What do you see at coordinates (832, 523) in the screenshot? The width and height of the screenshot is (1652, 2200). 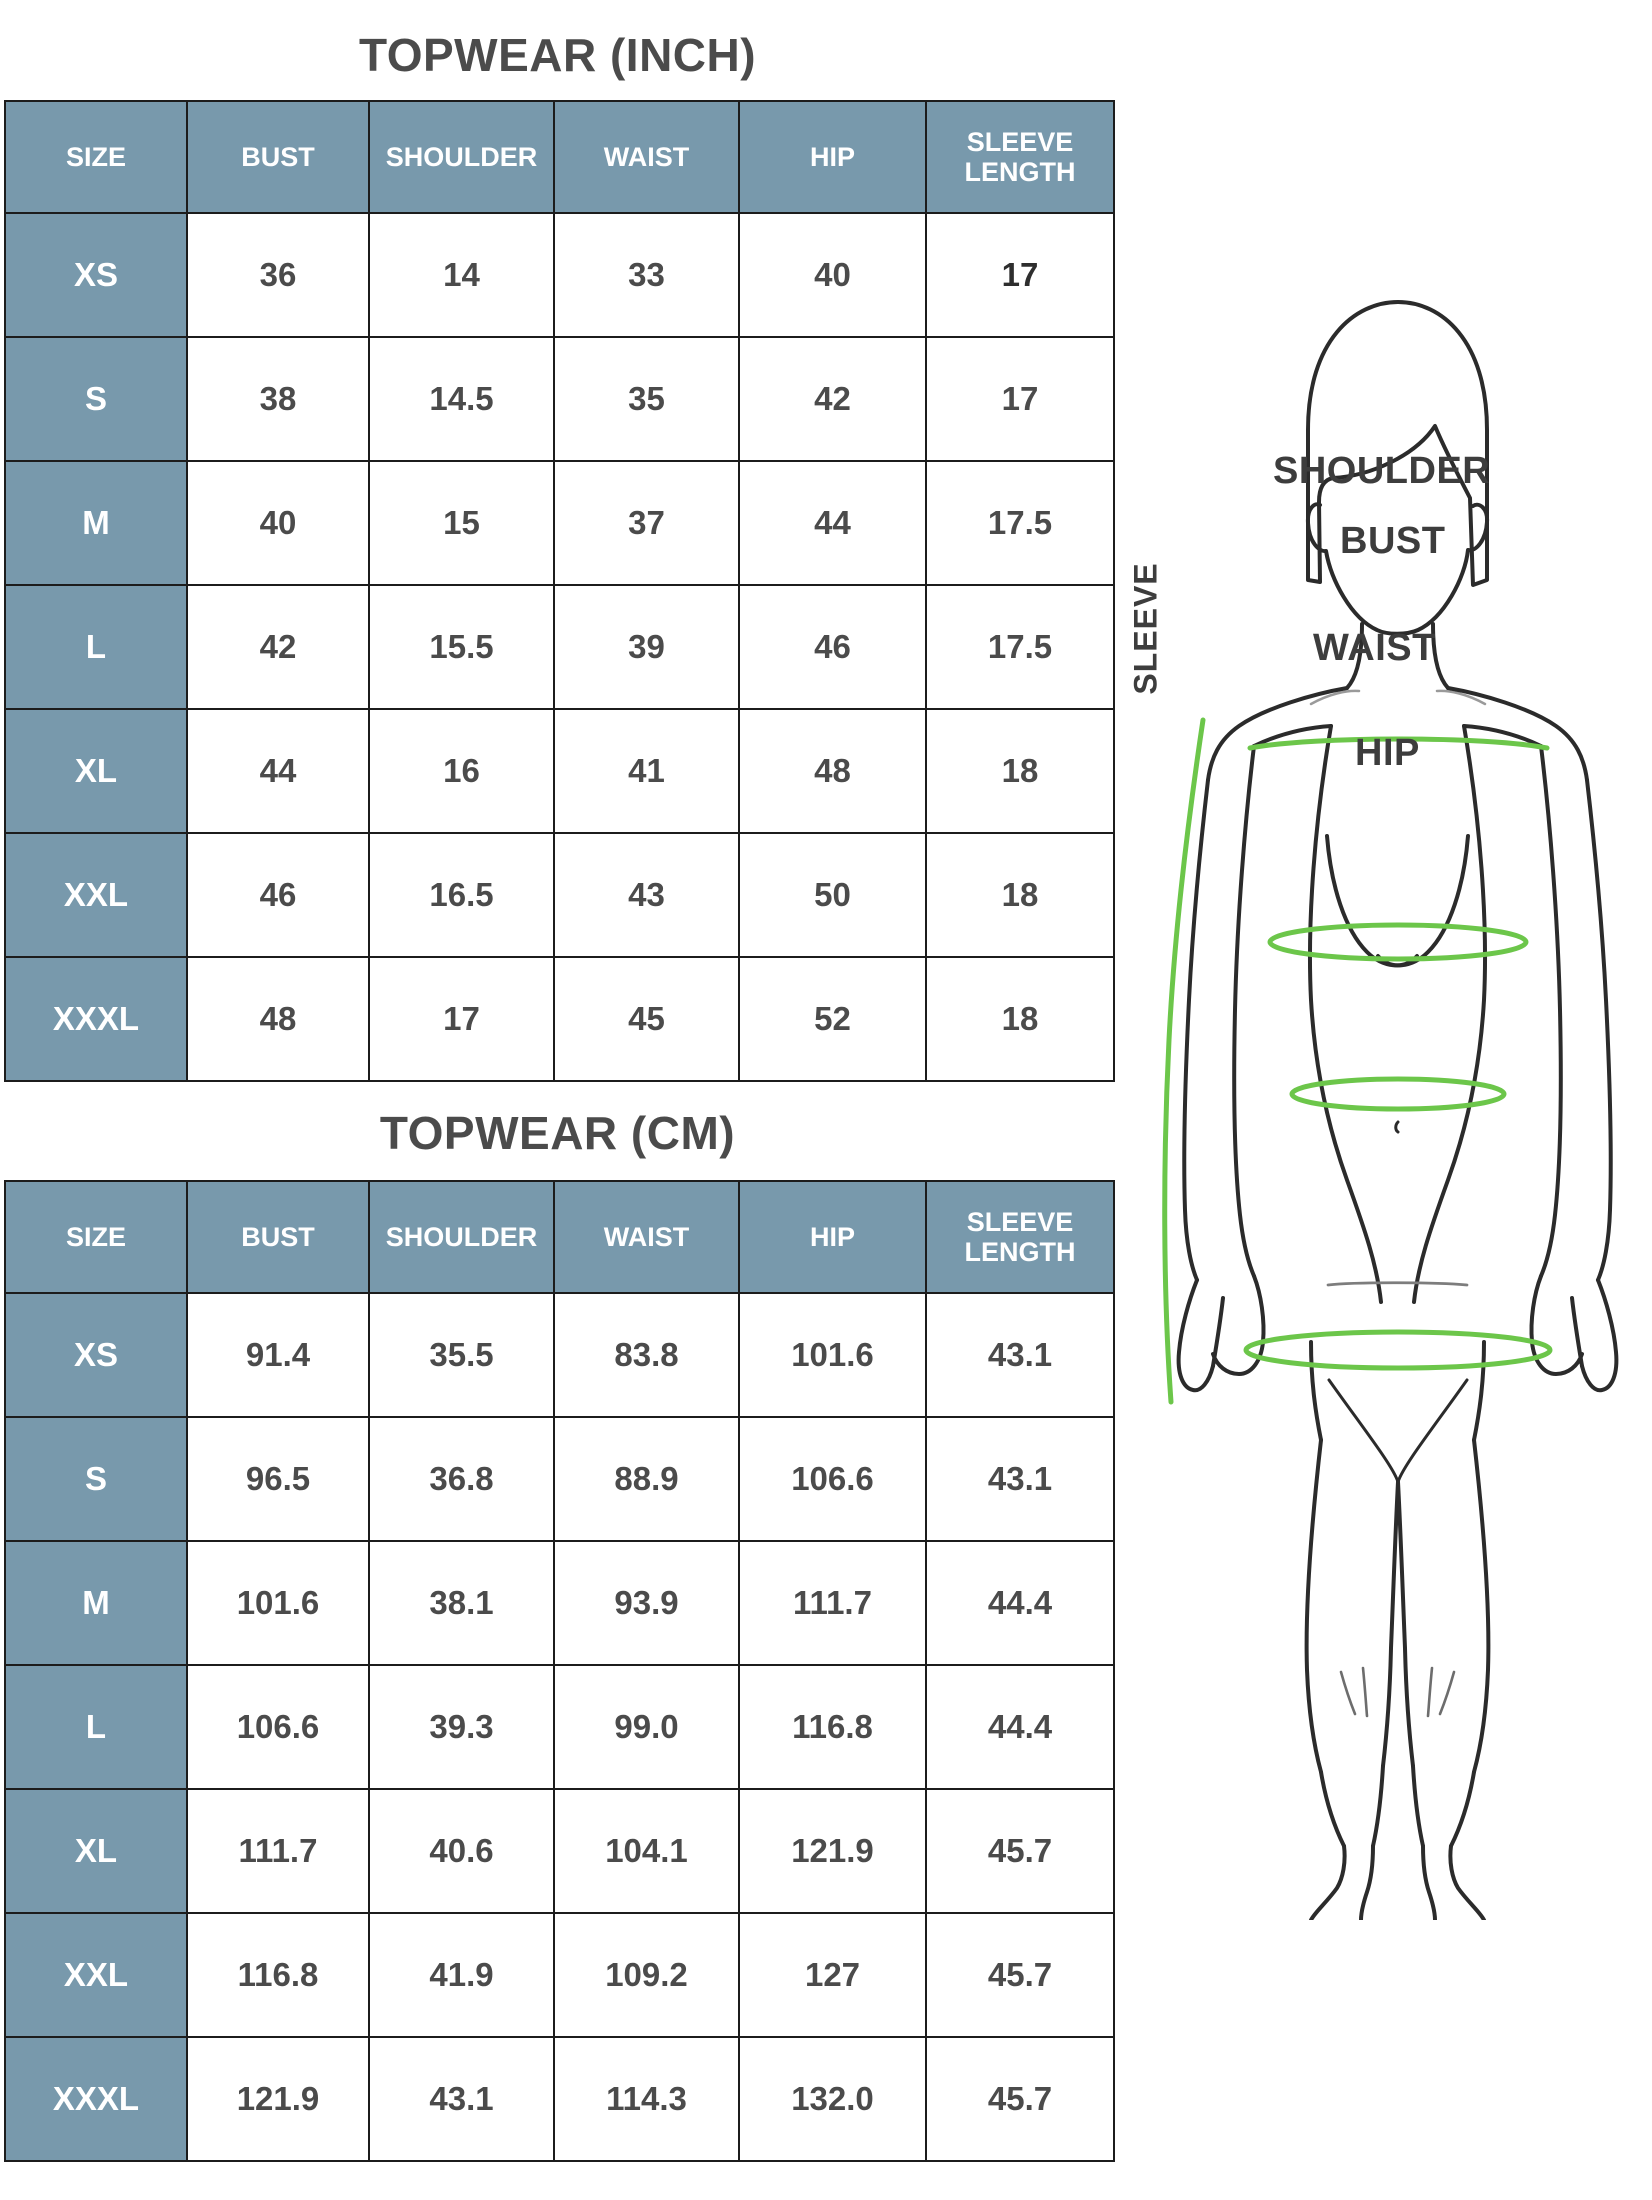 I see `cell-hip: 44` at bounding box center [832, 523].